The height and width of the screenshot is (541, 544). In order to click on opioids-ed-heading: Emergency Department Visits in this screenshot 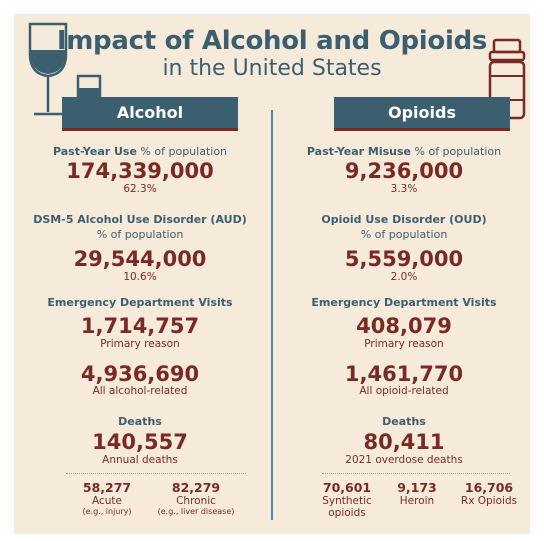, I will do `click(404, 302)`.